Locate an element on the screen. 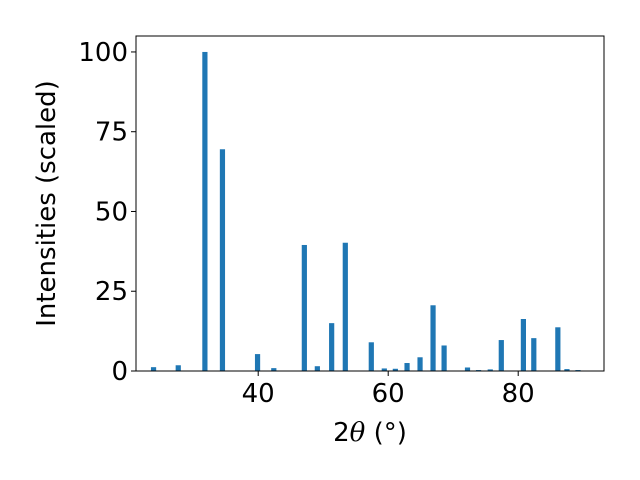  x-axis-label: 2θ (°) is located at coordinates (370, 433).